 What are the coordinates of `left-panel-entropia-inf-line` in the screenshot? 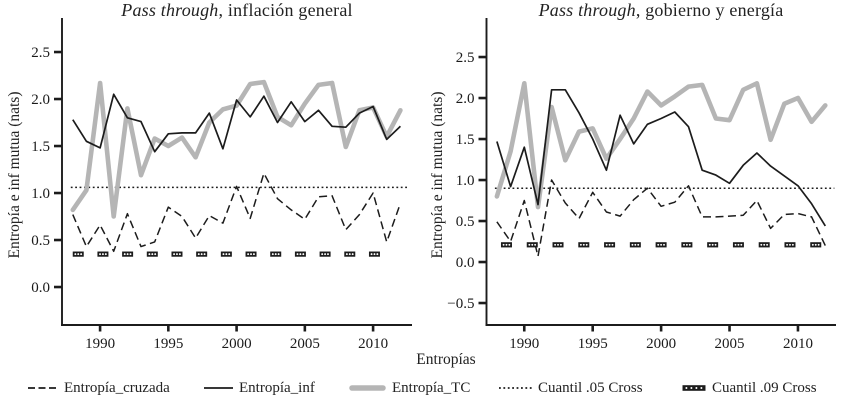 It's located at (236, 123).